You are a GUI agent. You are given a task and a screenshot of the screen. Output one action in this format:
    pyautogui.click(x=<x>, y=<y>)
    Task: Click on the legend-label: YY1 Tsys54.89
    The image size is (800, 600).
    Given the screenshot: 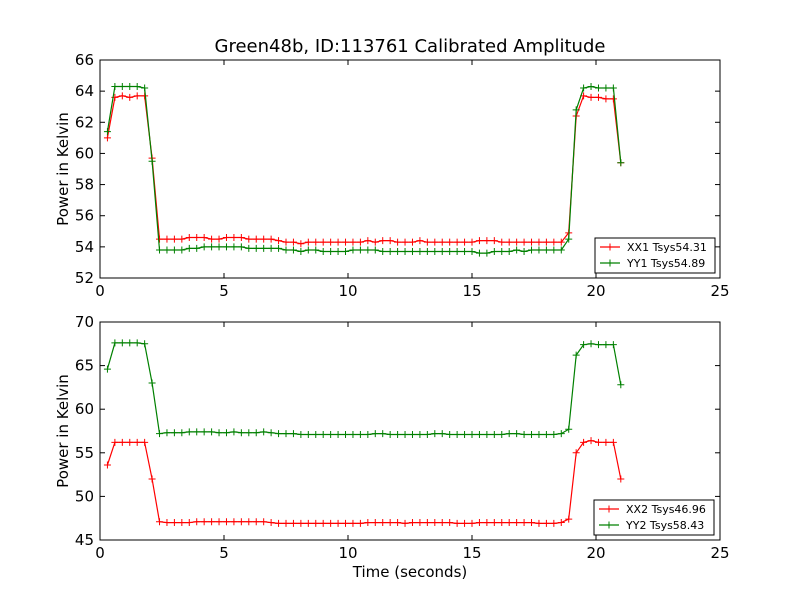 What is the action you would take?
    pyautogui.click(x=665, y=263)
    